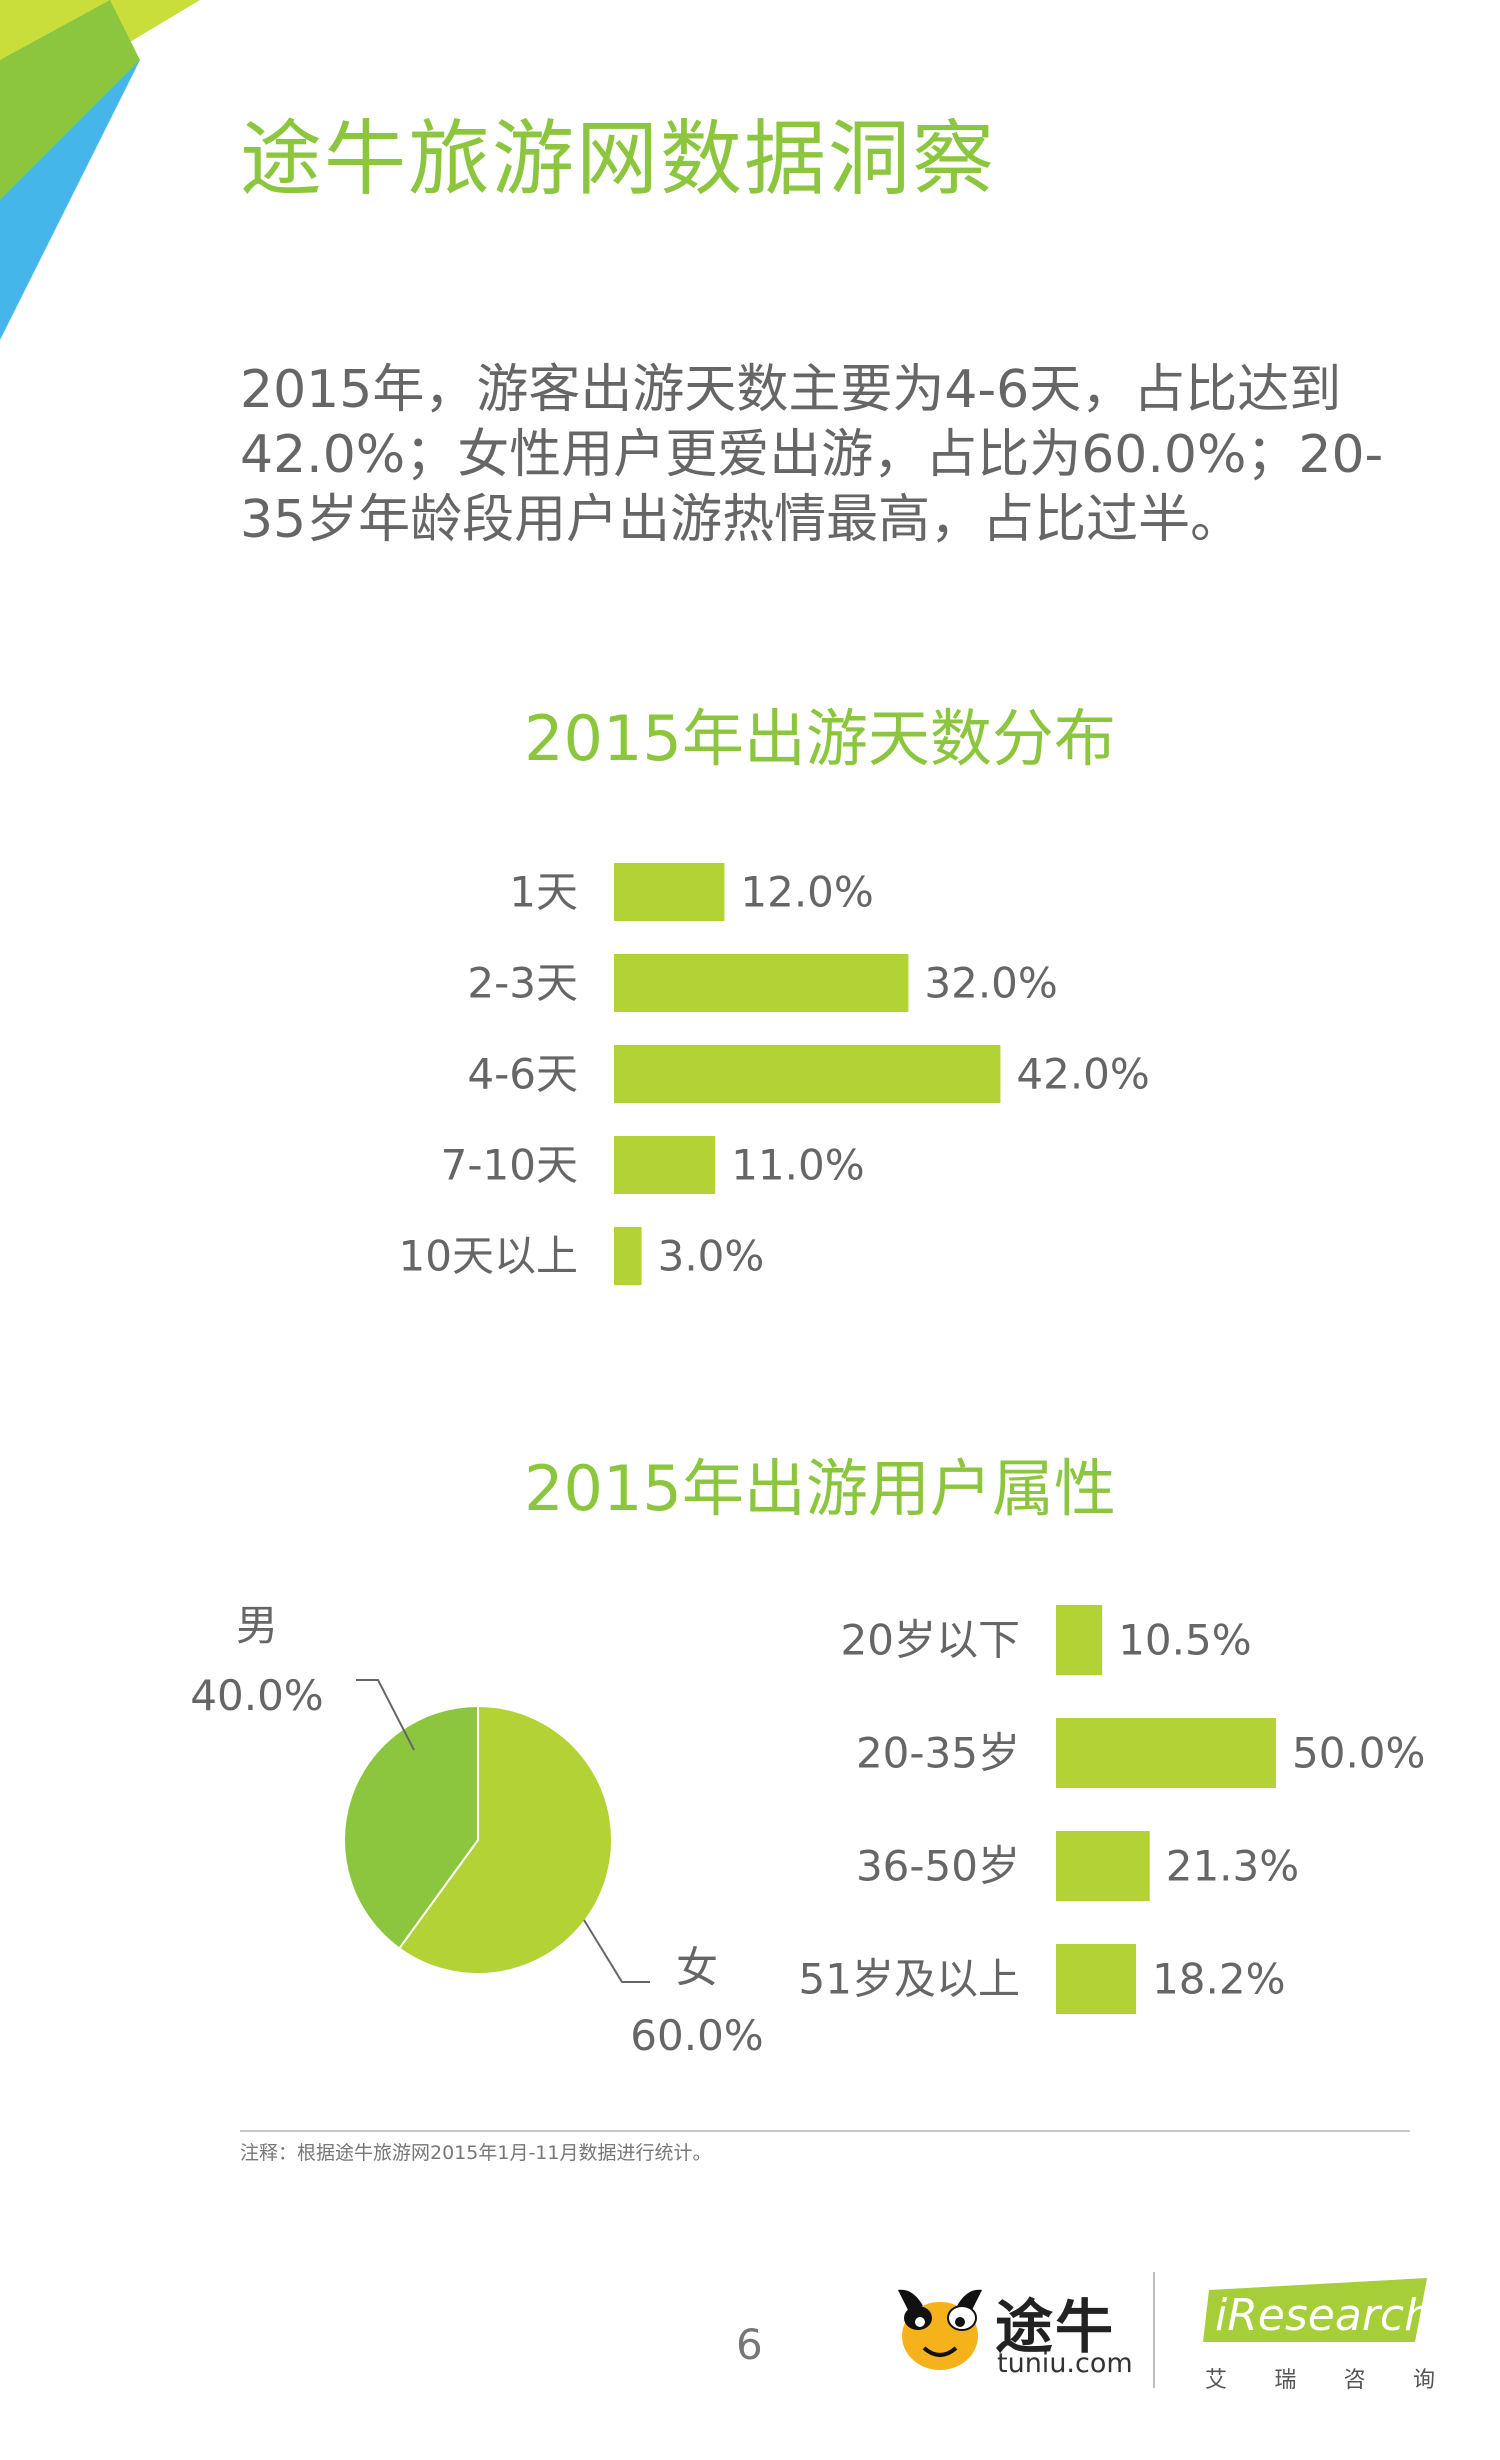 The image size is (1500, 2460). What do you see at coordinates (749, 2344) in the screenshot?
I see `page-number: 6` at bounding box center [749, 2344].